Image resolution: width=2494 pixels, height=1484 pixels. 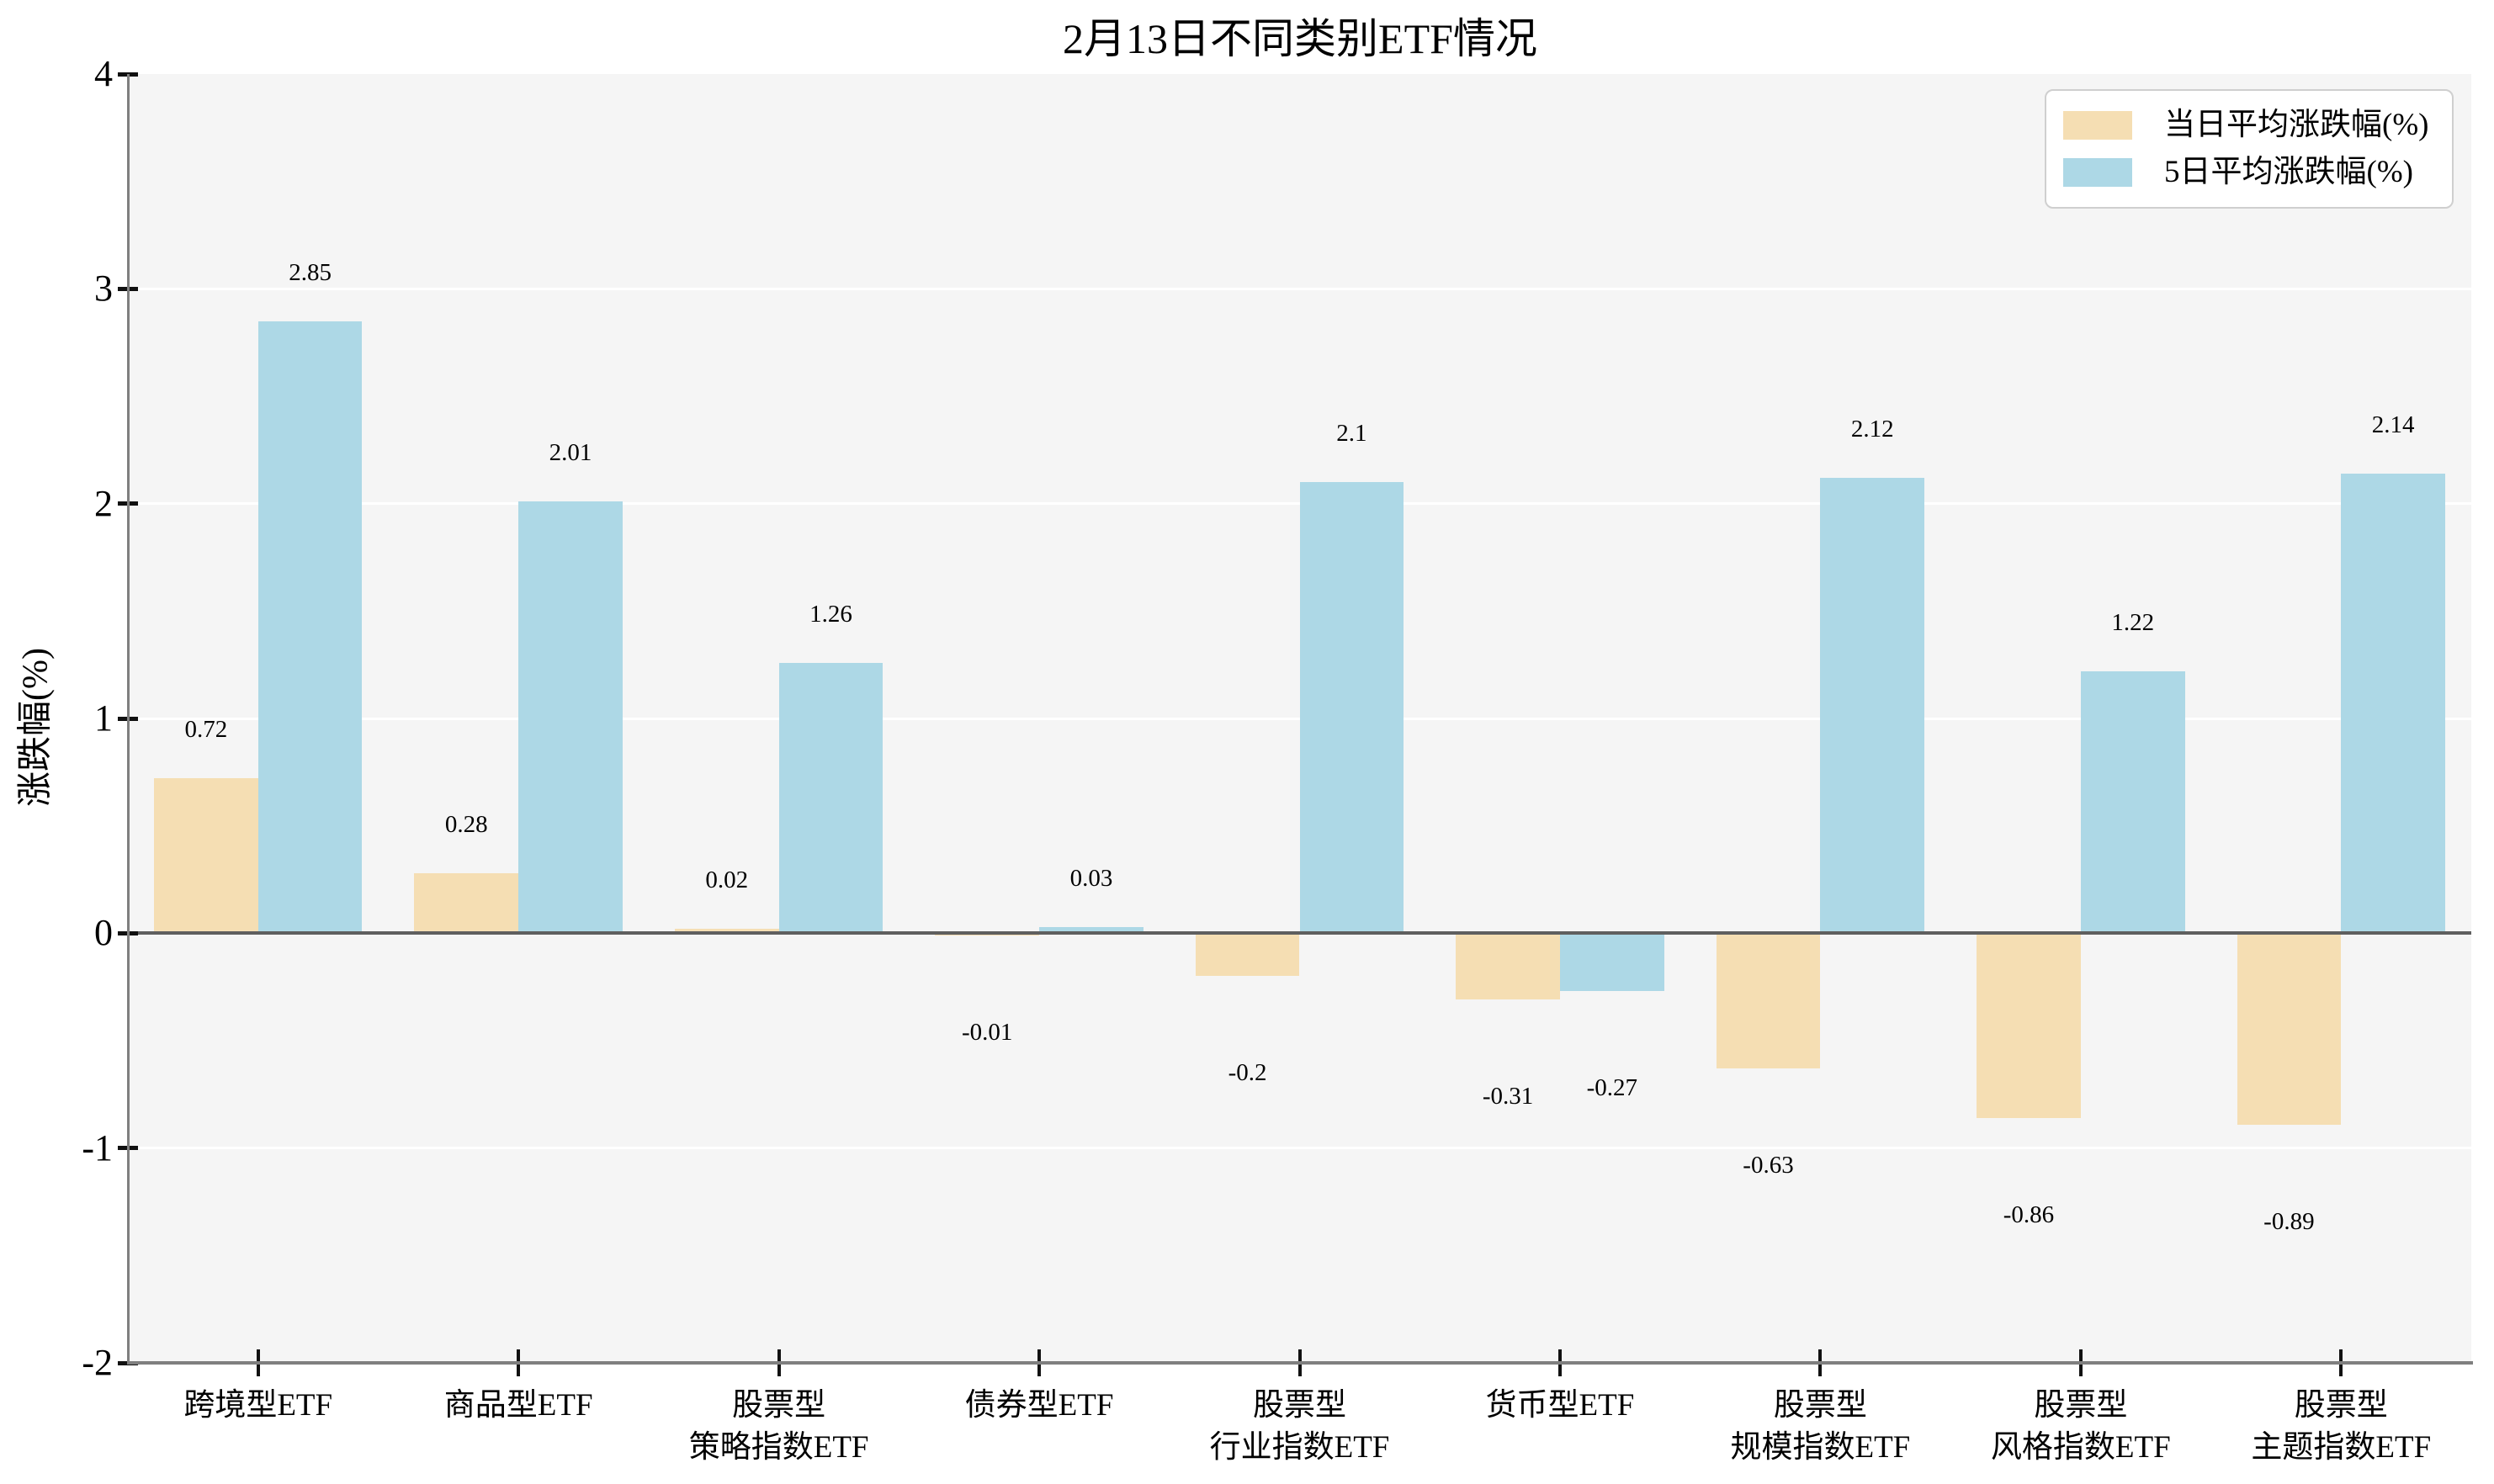 I want to click on bar-value-label: 0.28, so click(x=466, y=824).